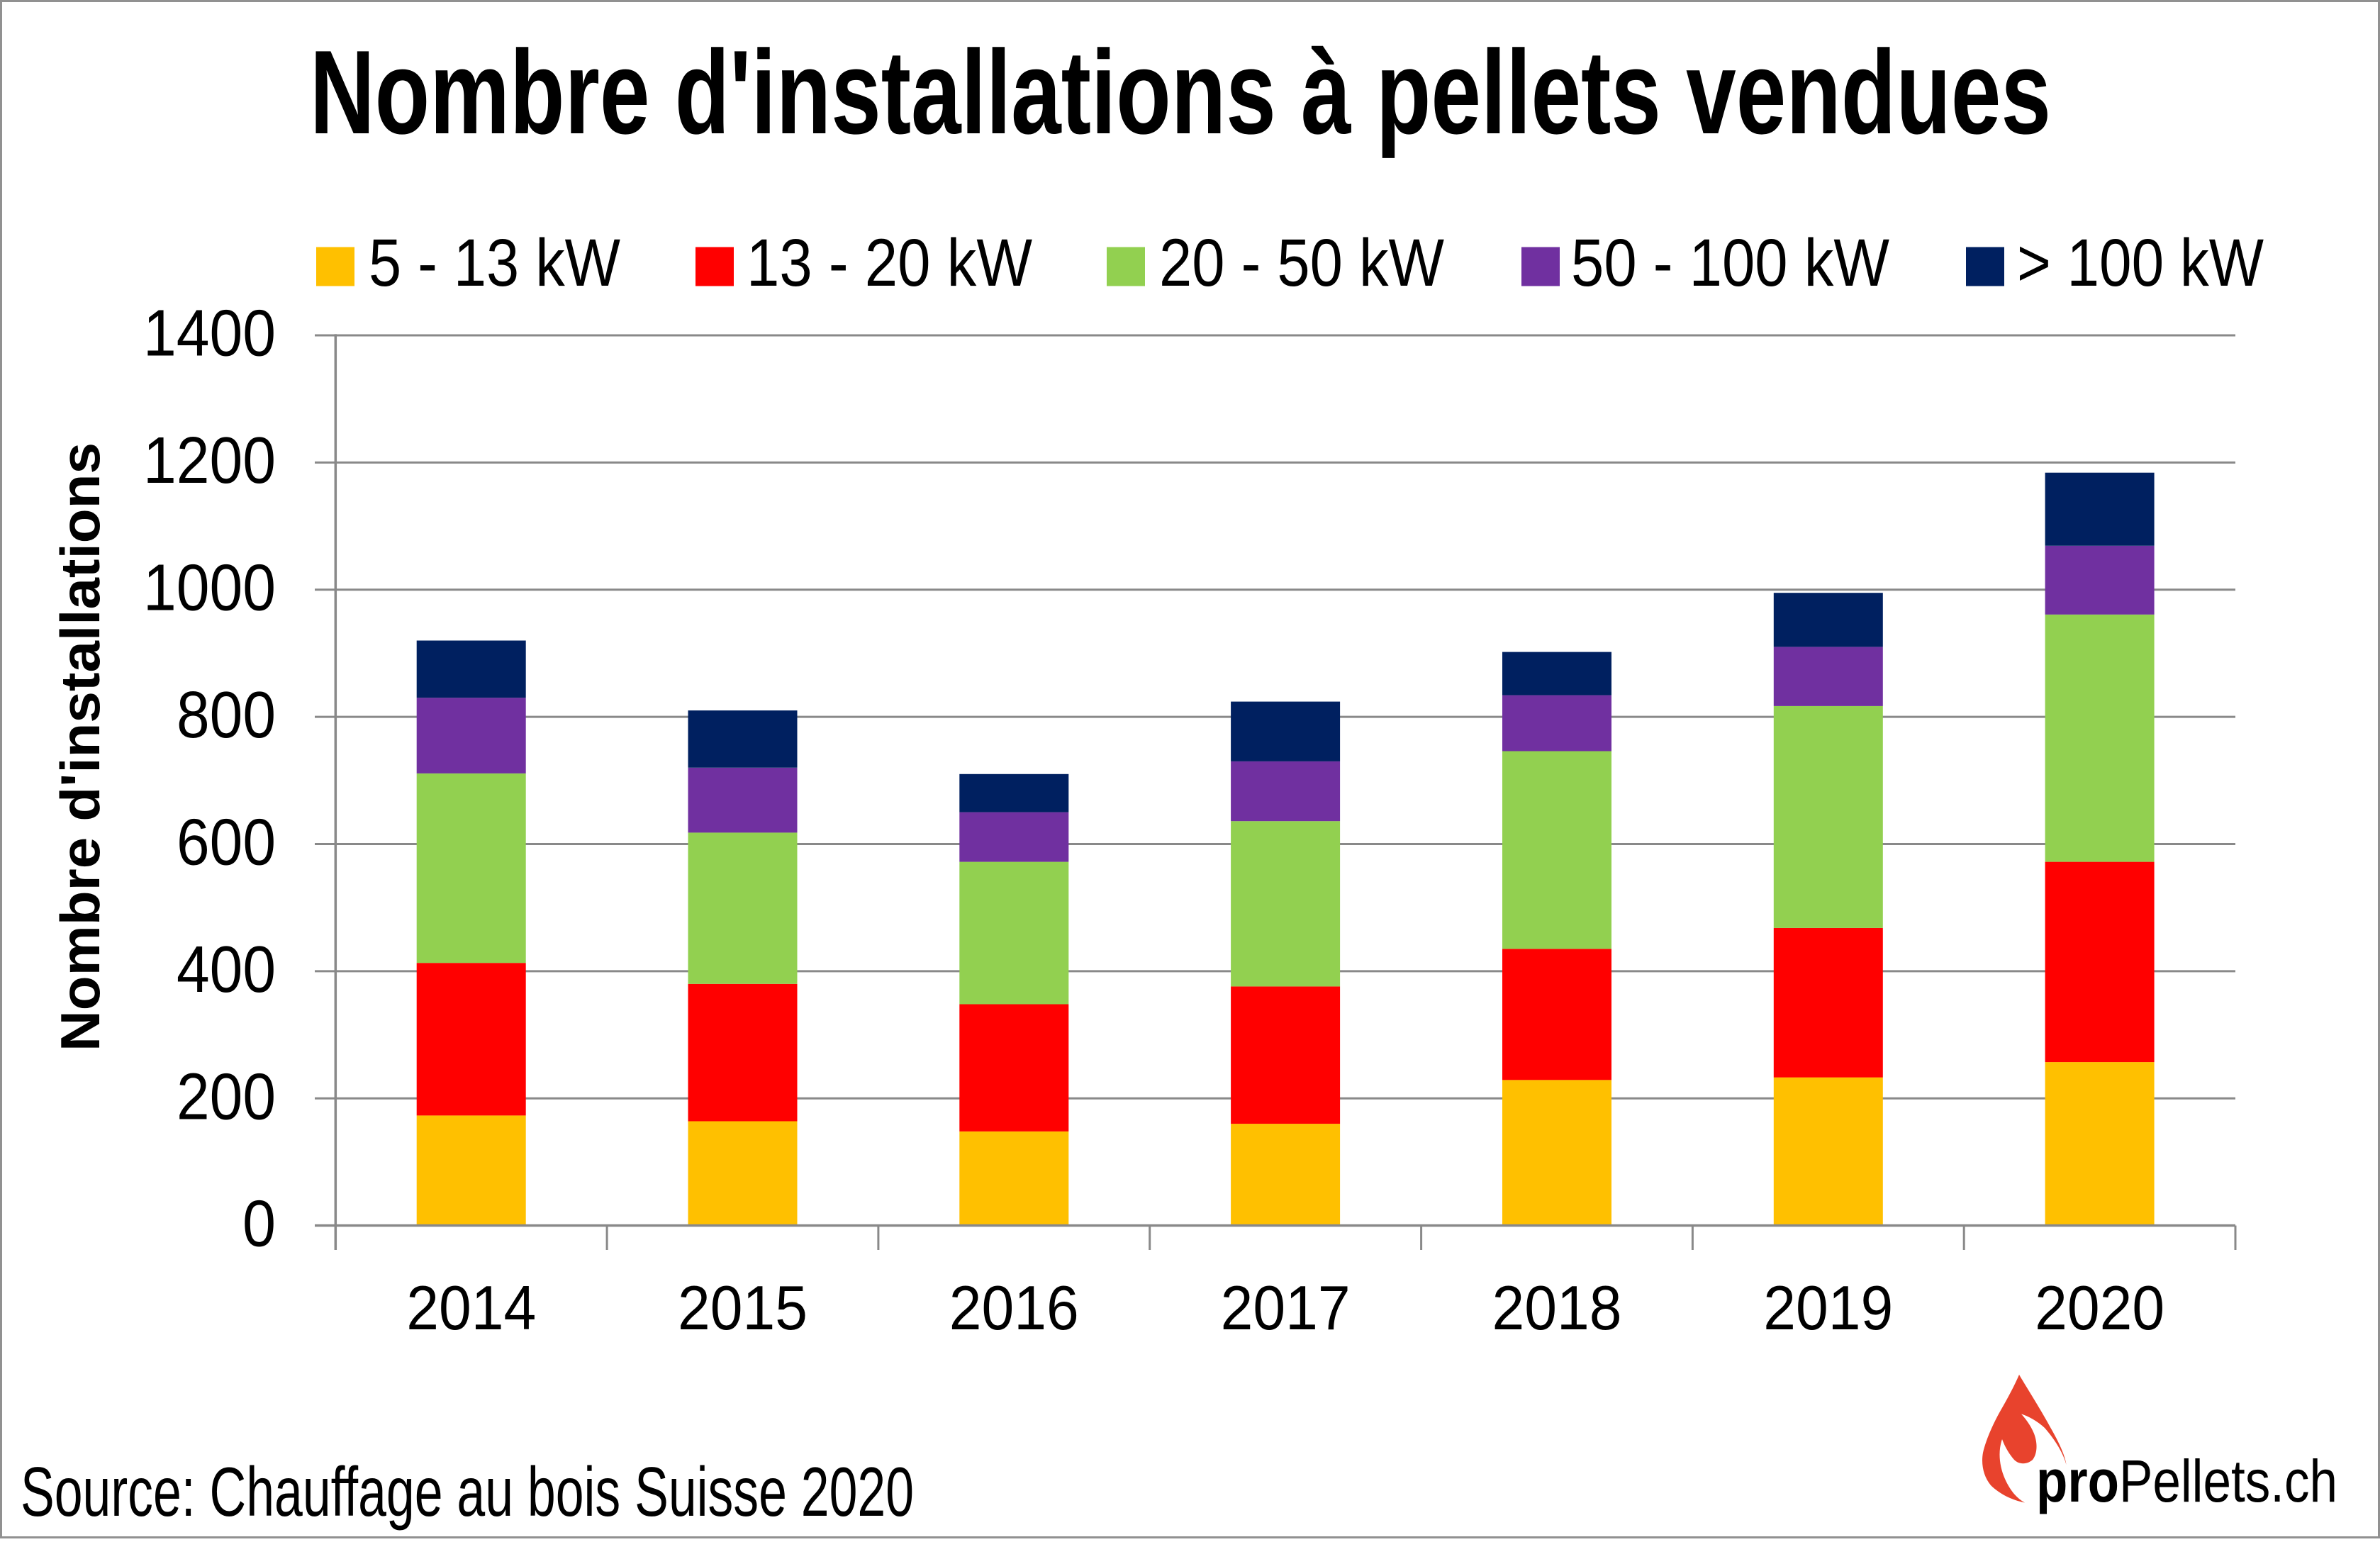 The image size is (2380, 1542). Describe the element at coordinates (259, 1224) in the screenshot. I see `svg-text: 0` at that location.